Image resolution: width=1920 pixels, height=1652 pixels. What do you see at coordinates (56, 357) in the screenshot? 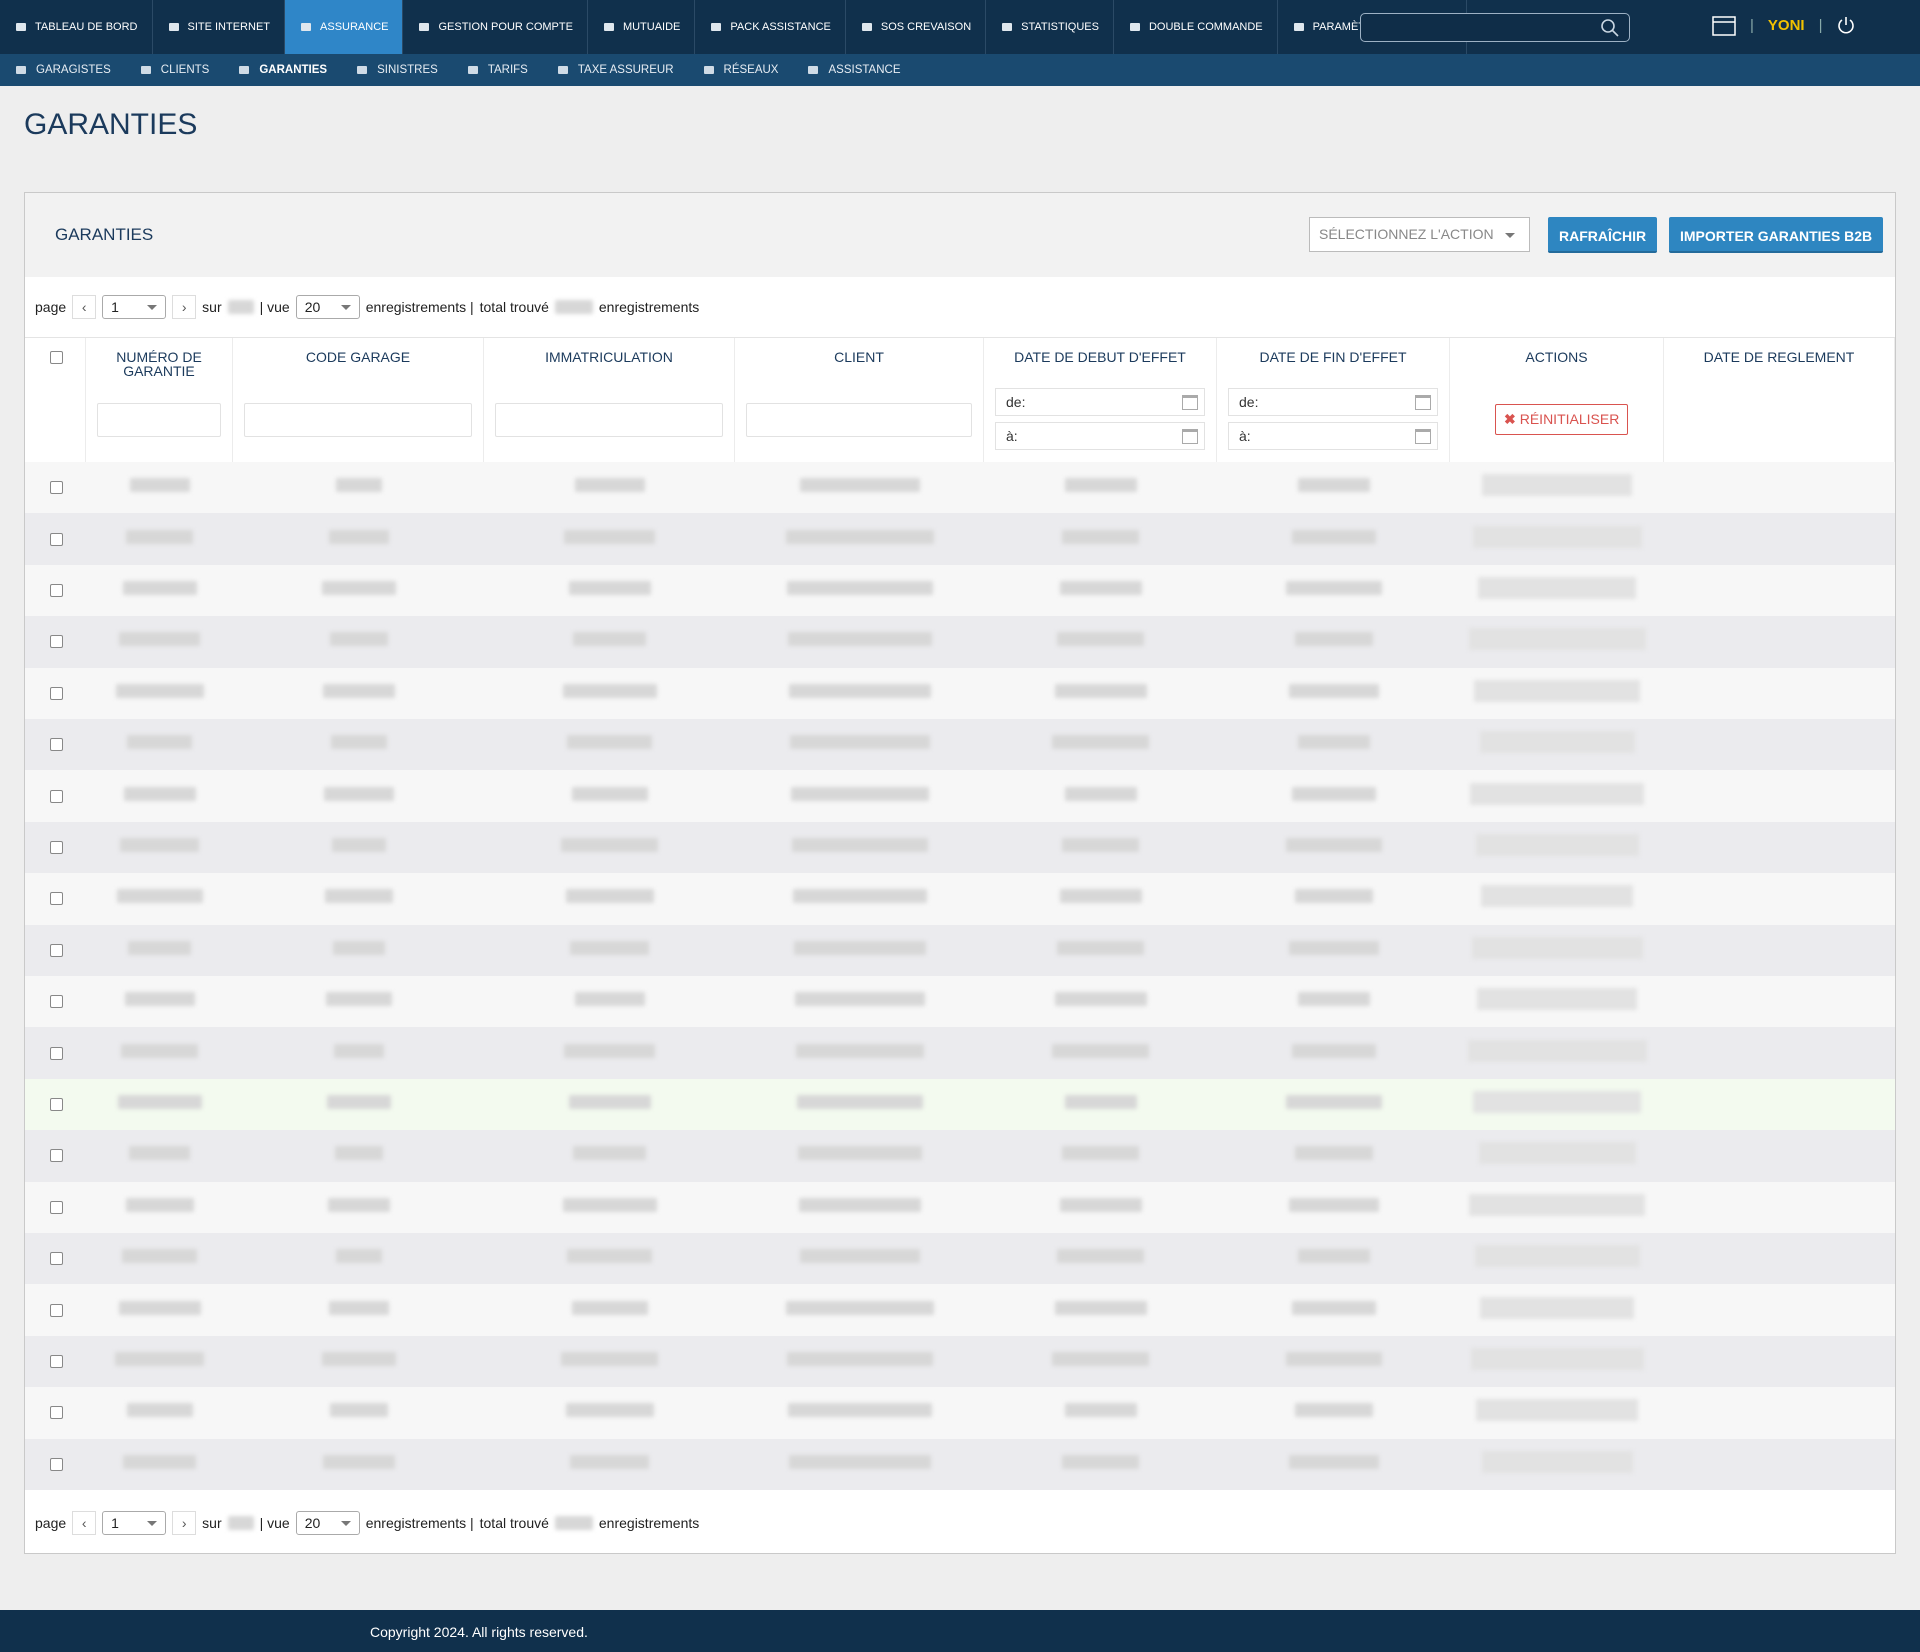
I see `select-all` at bounding box center [56, 357].